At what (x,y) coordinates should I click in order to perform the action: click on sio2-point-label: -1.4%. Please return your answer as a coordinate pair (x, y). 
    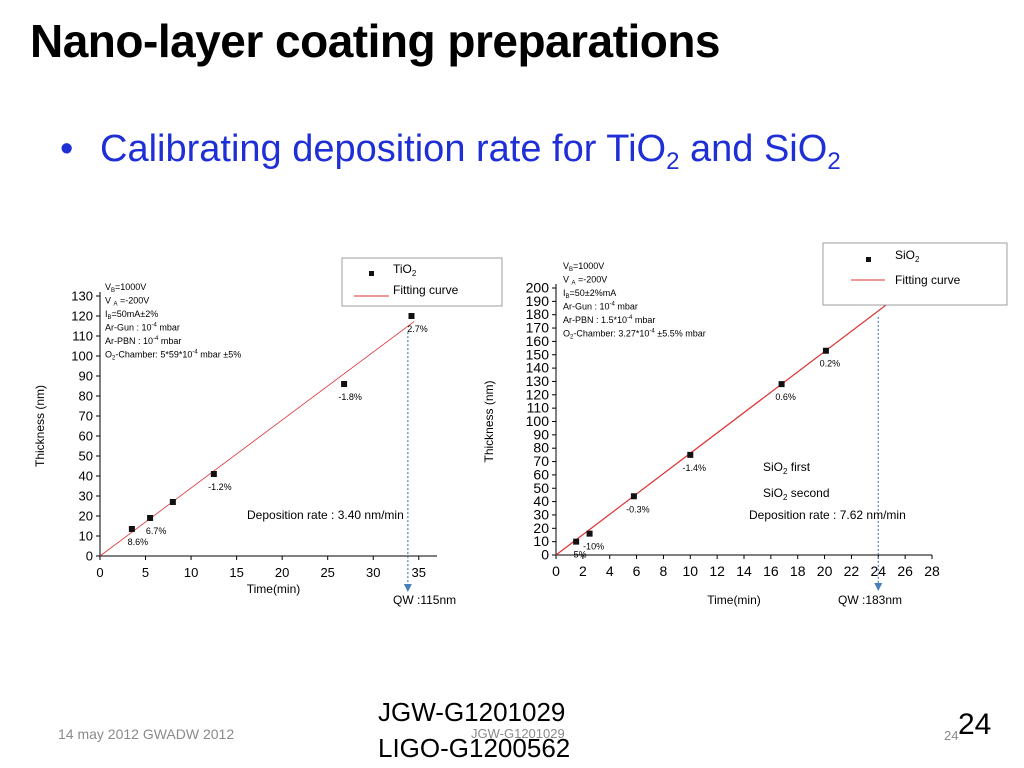
    Looking at the image, I should click on (695, 468).